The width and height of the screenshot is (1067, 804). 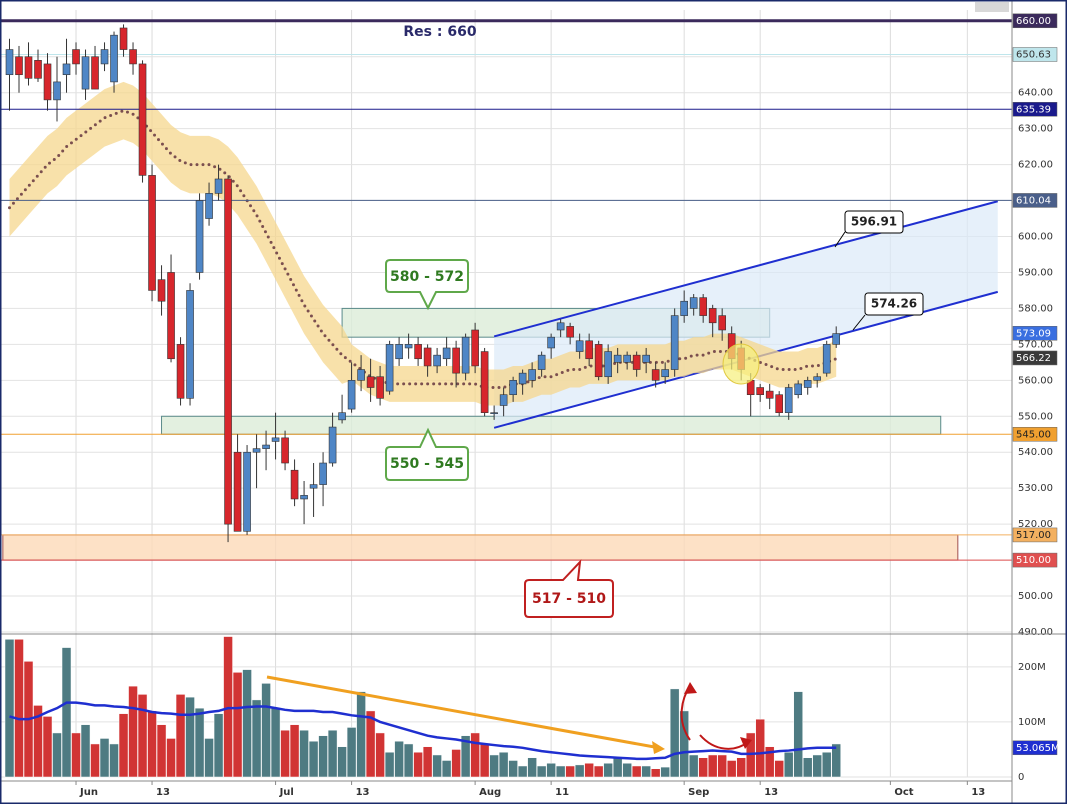 What do you see at coordinates (992, 7) in the screenshot?
I see `toolbar-buttons` at bounding box center [992, 7].